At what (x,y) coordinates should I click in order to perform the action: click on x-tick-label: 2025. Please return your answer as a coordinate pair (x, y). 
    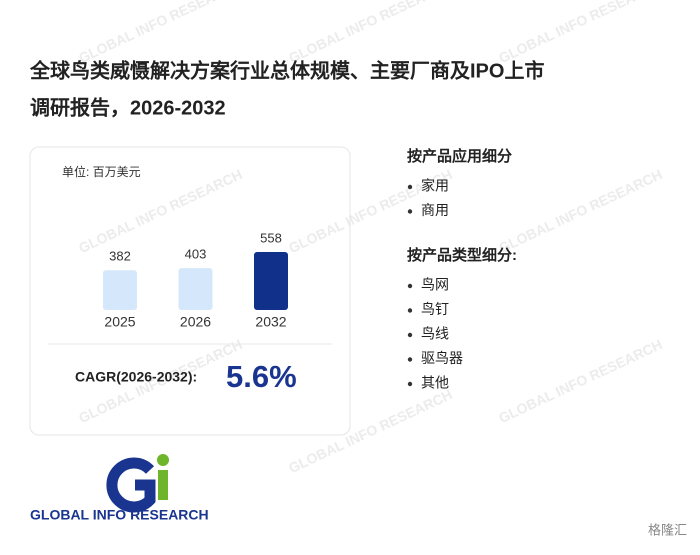
    Looking at the image, I should click on (119, 322).